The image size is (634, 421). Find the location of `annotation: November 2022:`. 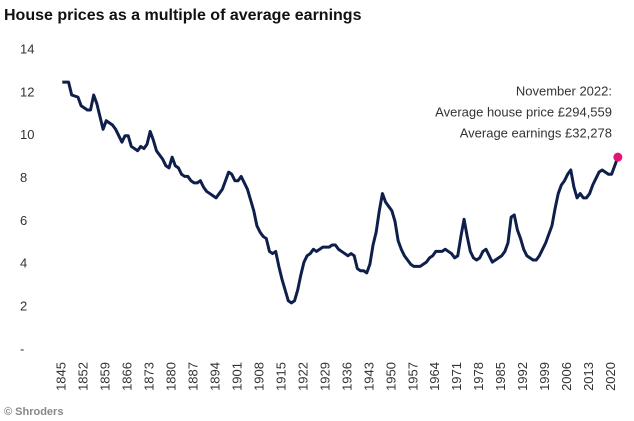

annotation: November 2022: is located at coordinates (564, 90).